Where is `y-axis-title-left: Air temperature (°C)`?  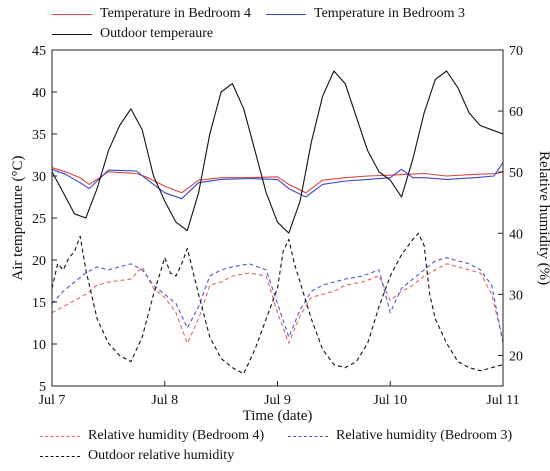 y-axis-title-left: Air temperature (°C) is located at coordinates (18, 217).